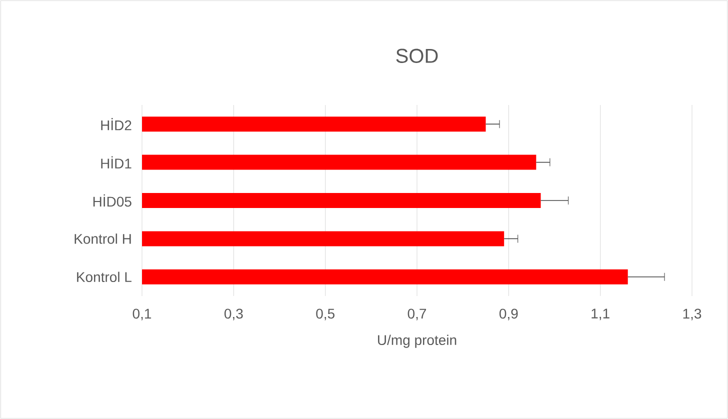 This screenshot has width=728, height=419. What do you see at coordinates (325, 314) in the screenshot?
I see `x-tick-label: 0,5` at bounding box center [325, 314].